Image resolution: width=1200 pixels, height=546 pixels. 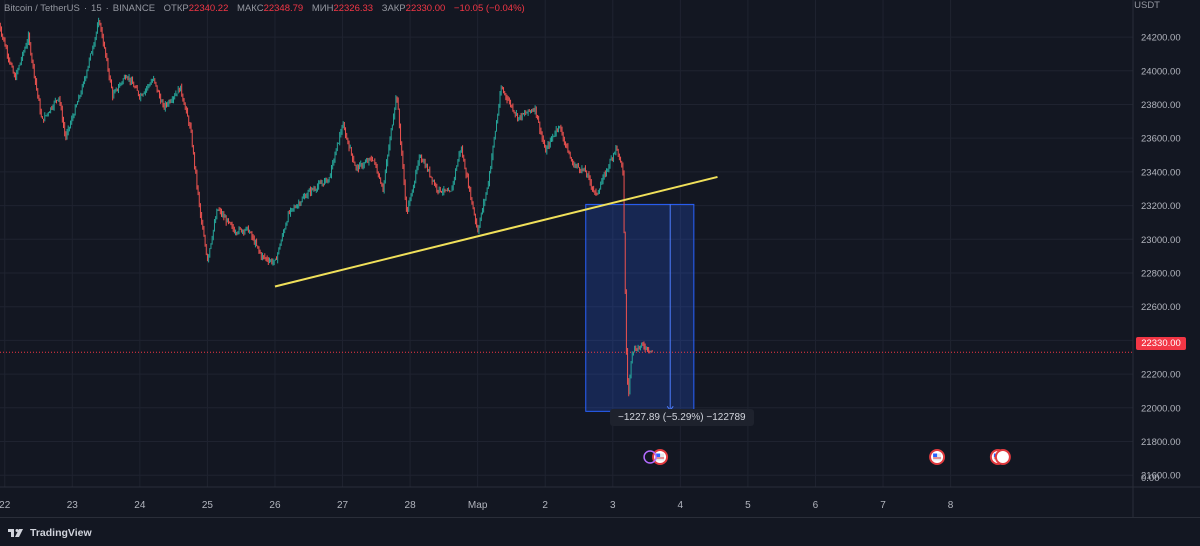 I want to click on y-tick-label: 24000.00, so click(x=1161, y=71).